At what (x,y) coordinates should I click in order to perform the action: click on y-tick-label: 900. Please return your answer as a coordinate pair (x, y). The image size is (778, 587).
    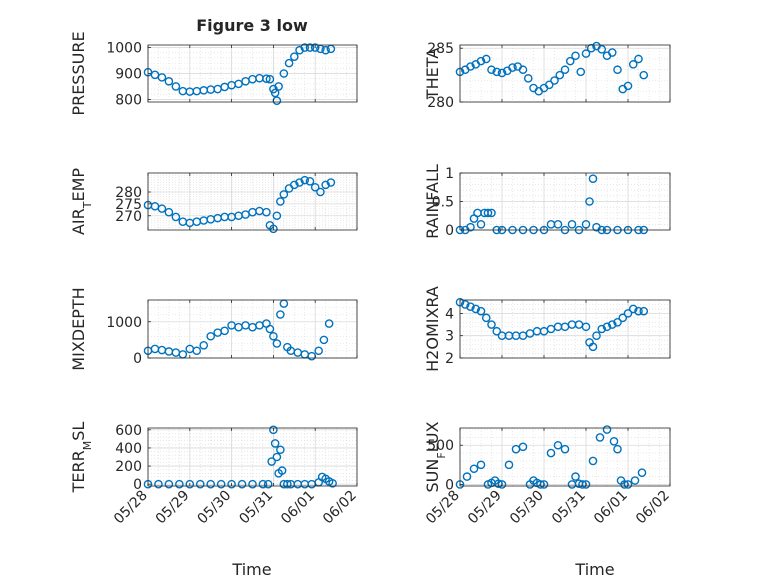
    Looking at the image, I should click on (128, 75).